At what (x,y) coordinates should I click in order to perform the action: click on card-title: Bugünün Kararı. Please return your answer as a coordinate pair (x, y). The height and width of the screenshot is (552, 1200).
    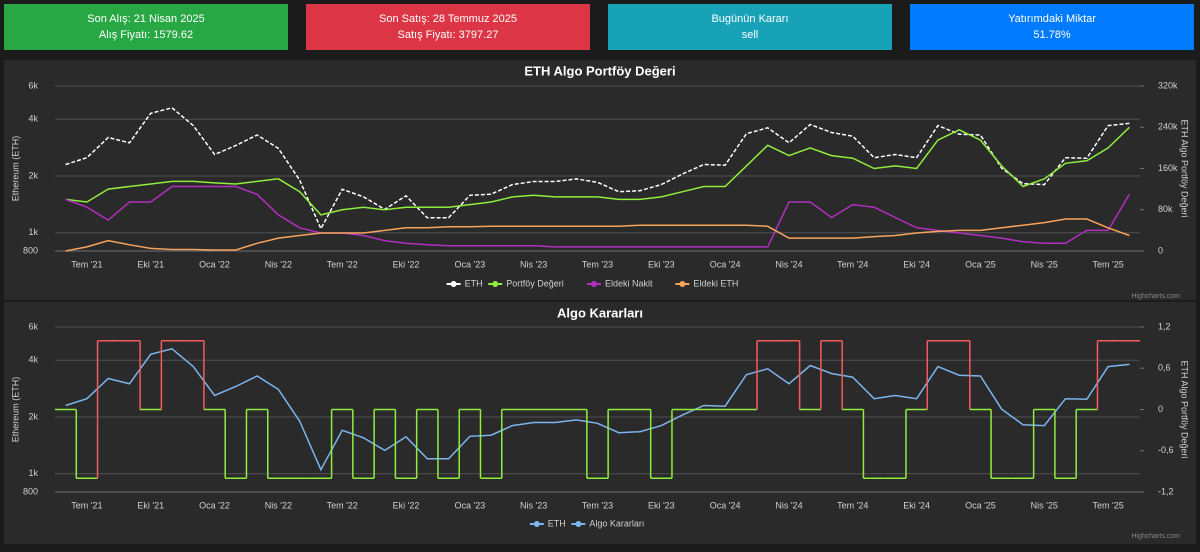
    Looking at the image, I should click on (749, 19).